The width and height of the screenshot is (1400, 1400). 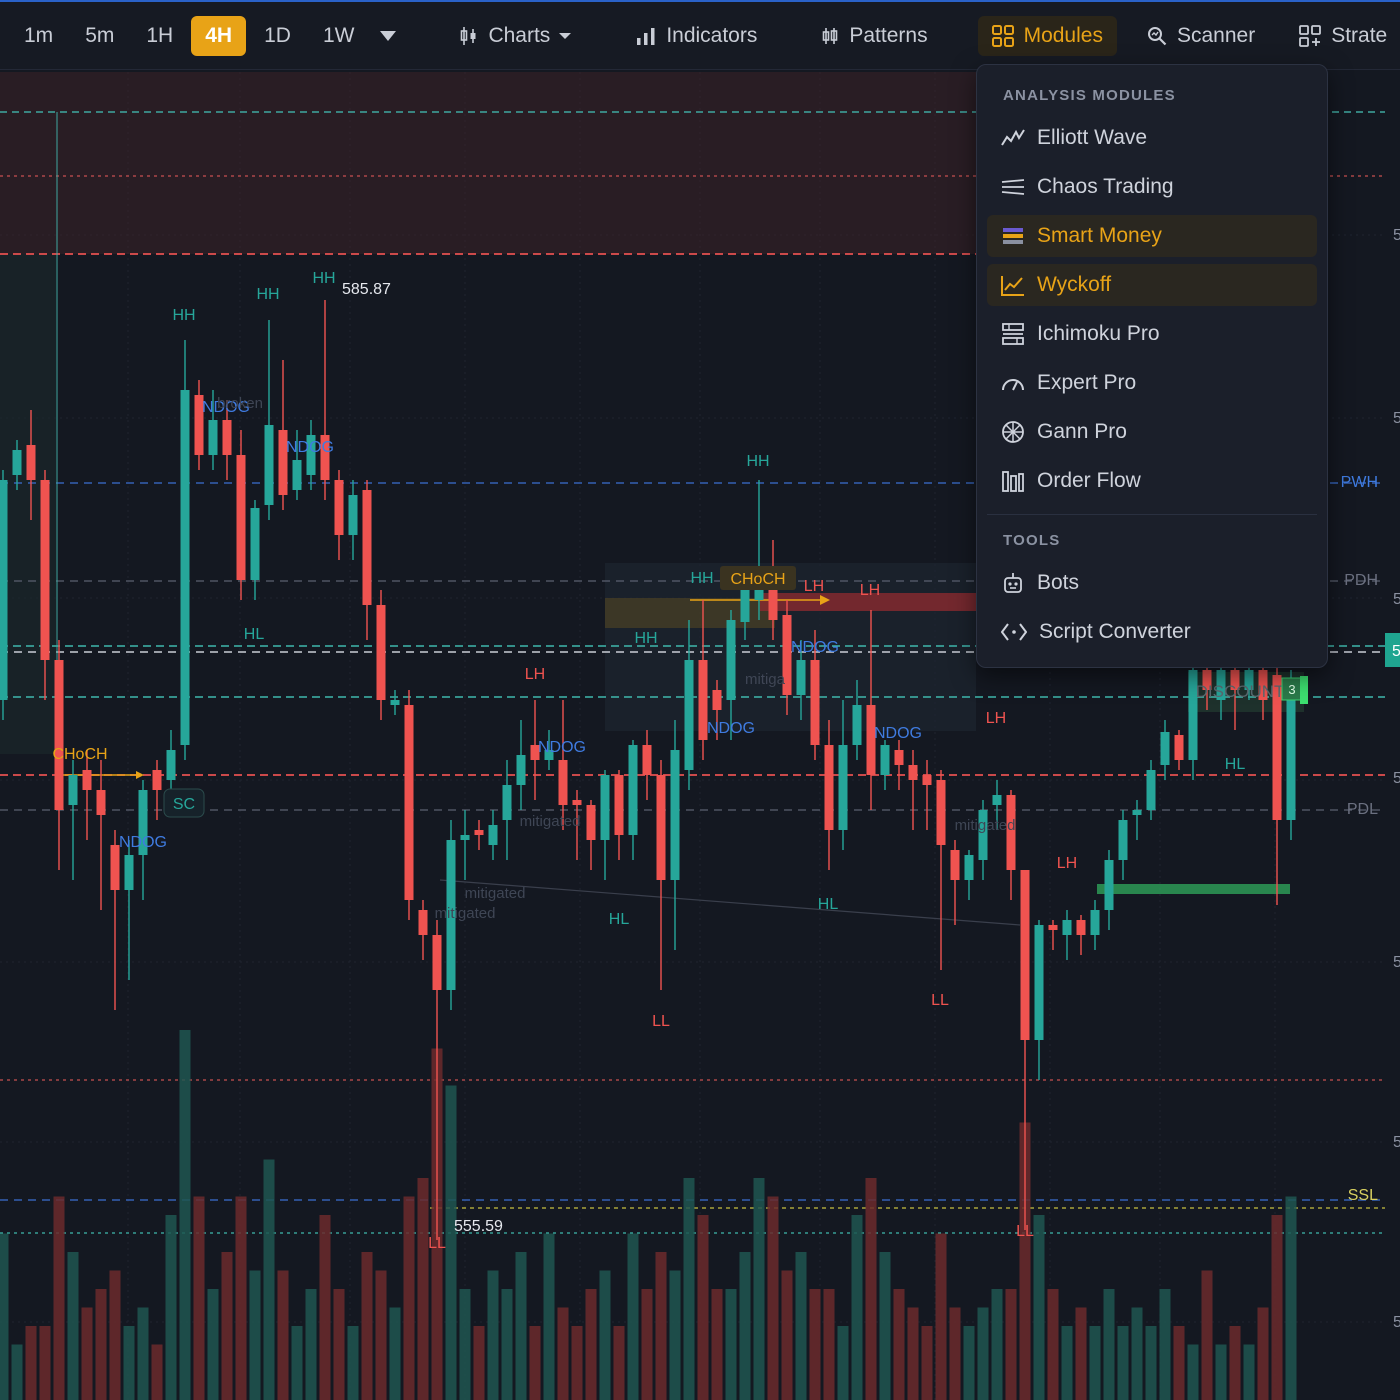 What do you see at coordinates (1105, 186) in the screenshot?
I see `menu-item-label: Chaos Trading` at bounding box center [1105, 186].